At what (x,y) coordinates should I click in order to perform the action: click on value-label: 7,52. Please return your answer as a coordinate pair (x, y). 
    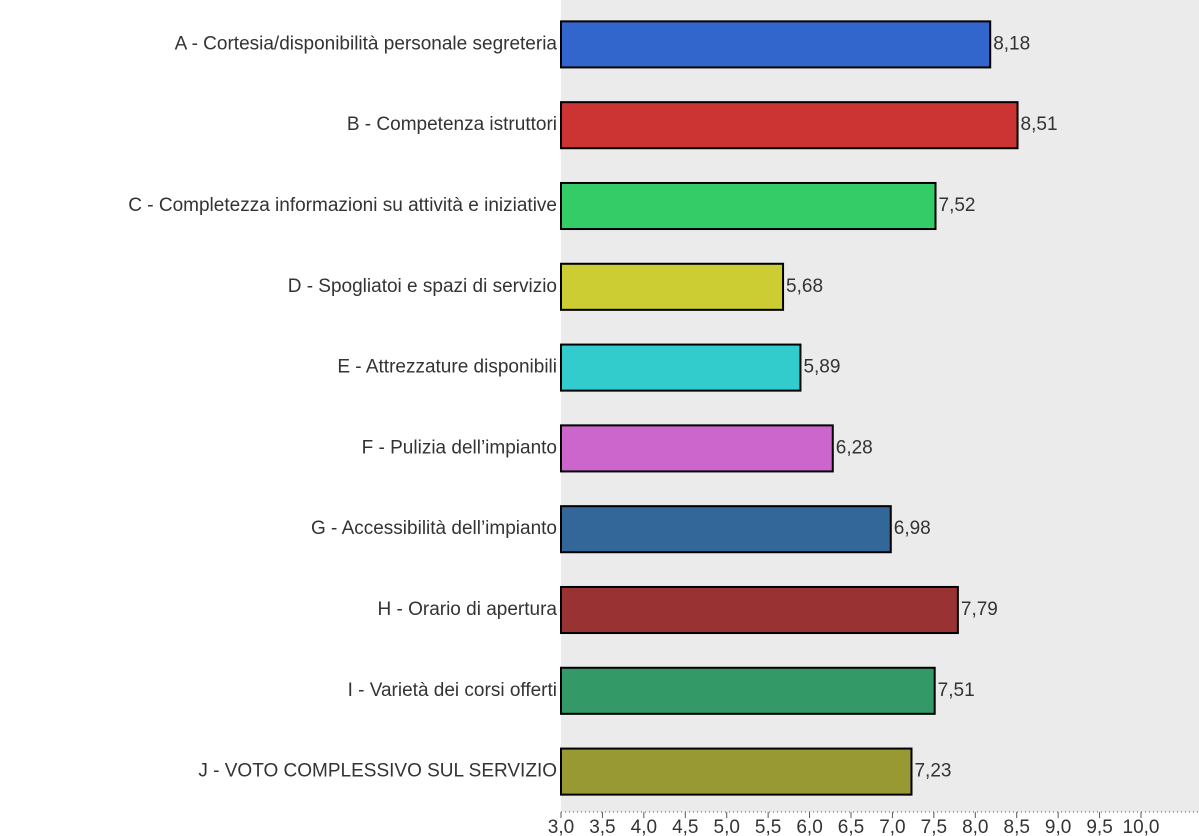
    Looking at the image, I should click on (957, 205).